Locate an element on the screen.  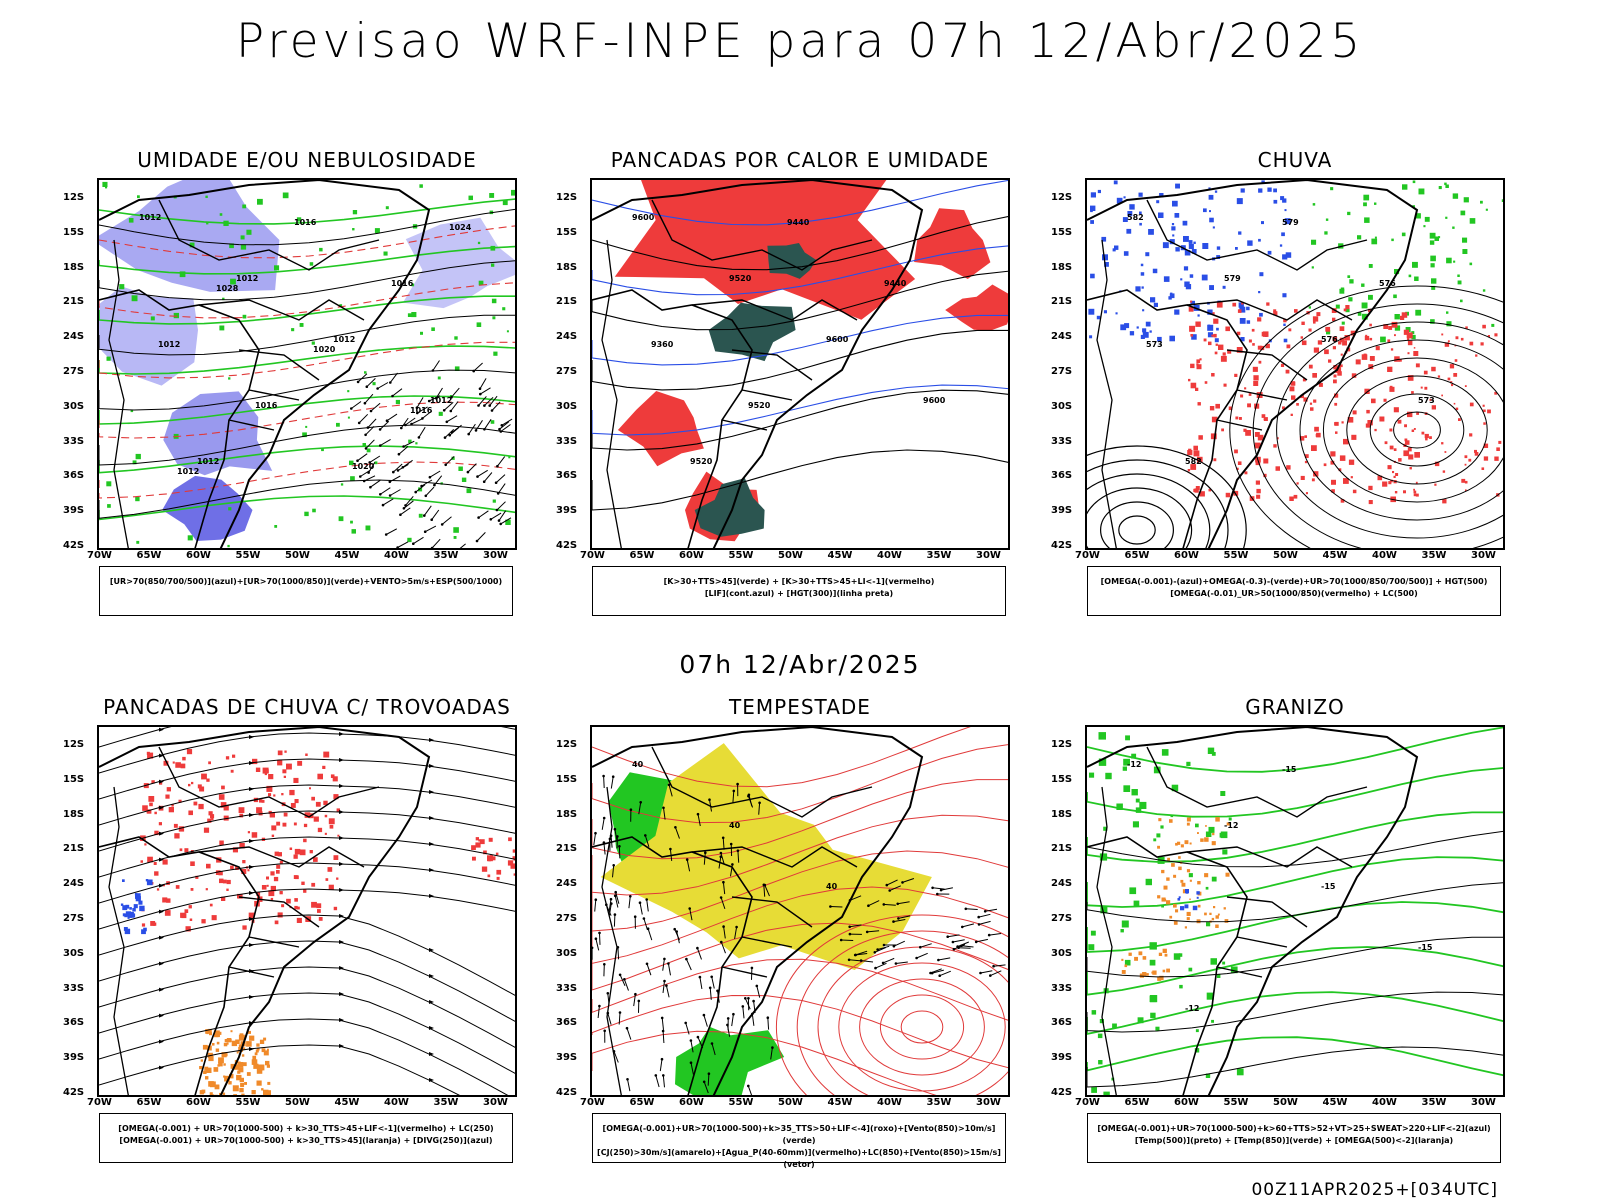
stream-arrow is located at coordinates (341, 994).